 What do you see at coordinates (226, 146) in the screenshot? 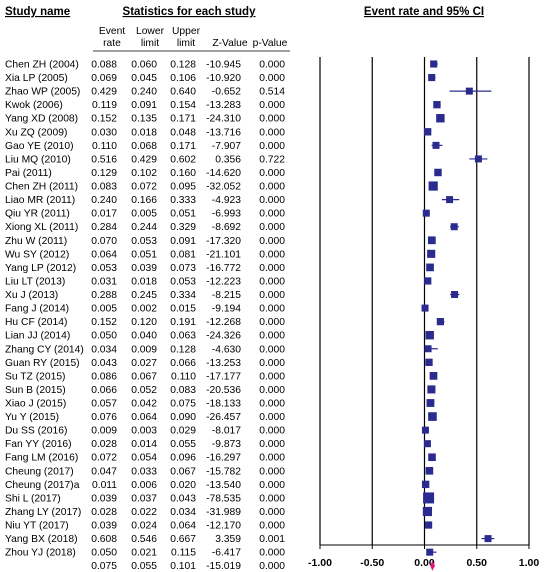
I see `z-value: -7.907` at bounding box center [226, 146].